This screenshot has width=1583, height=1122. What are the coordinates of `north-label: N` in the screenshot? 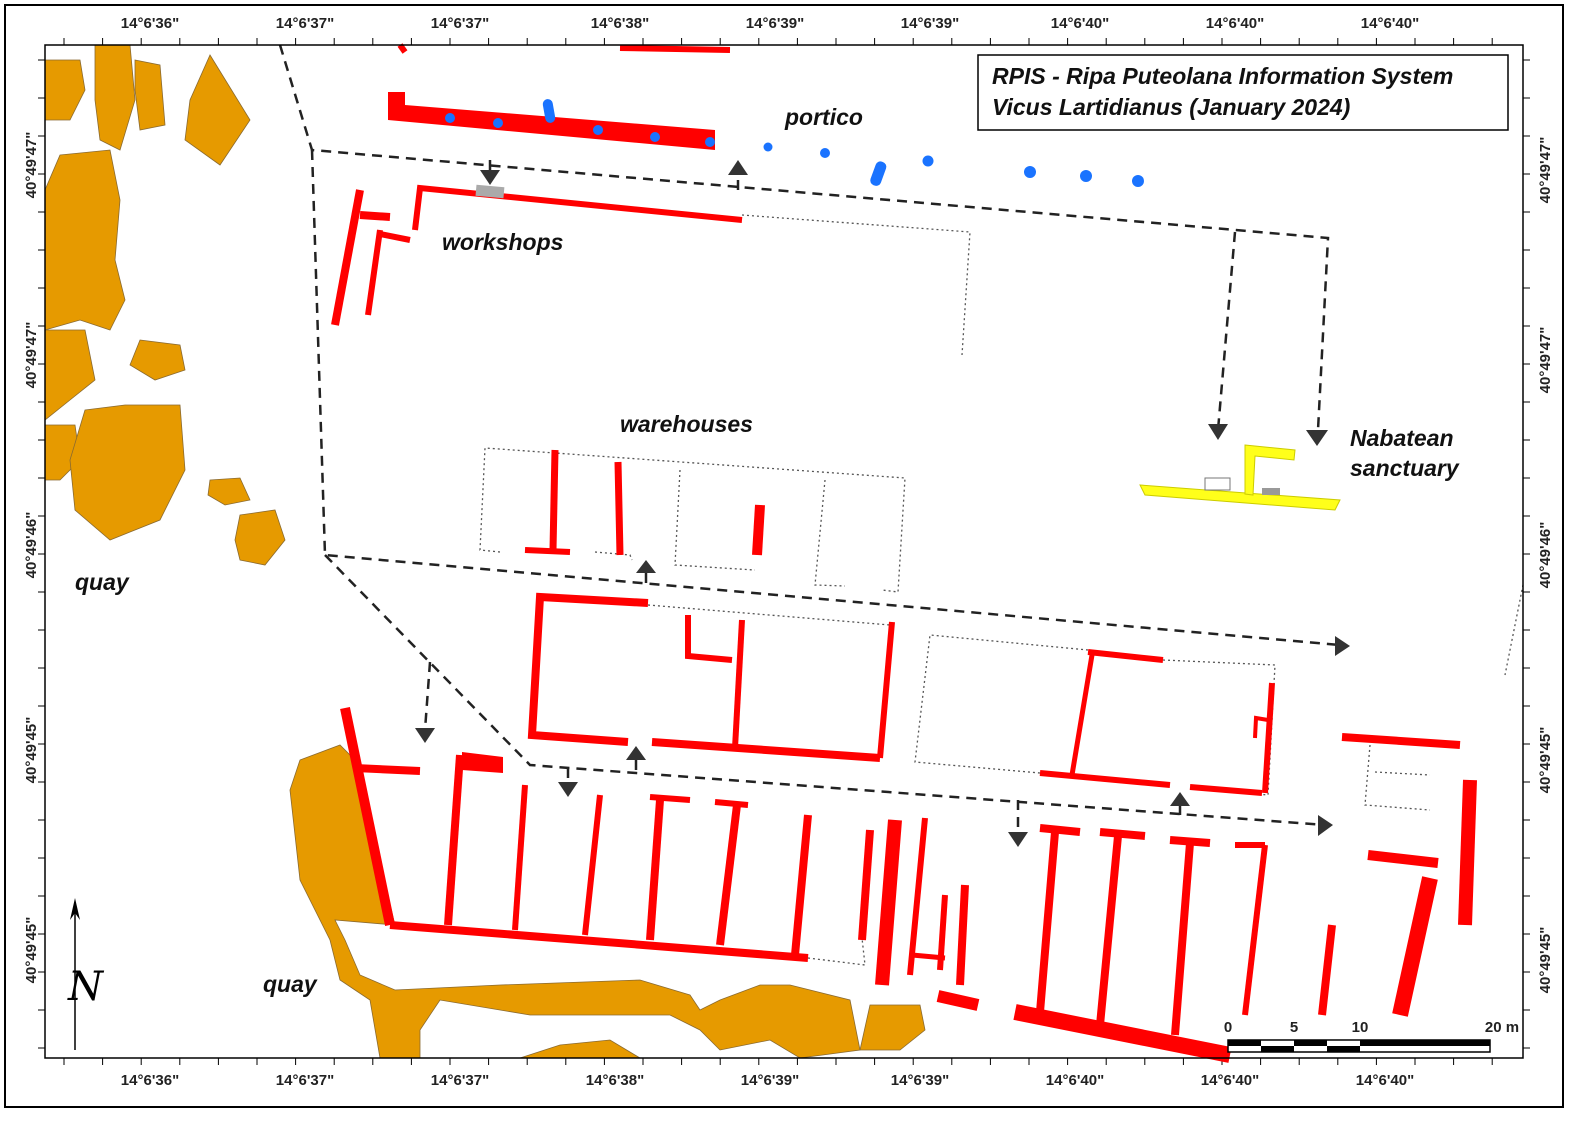 It's located at (86, 987).